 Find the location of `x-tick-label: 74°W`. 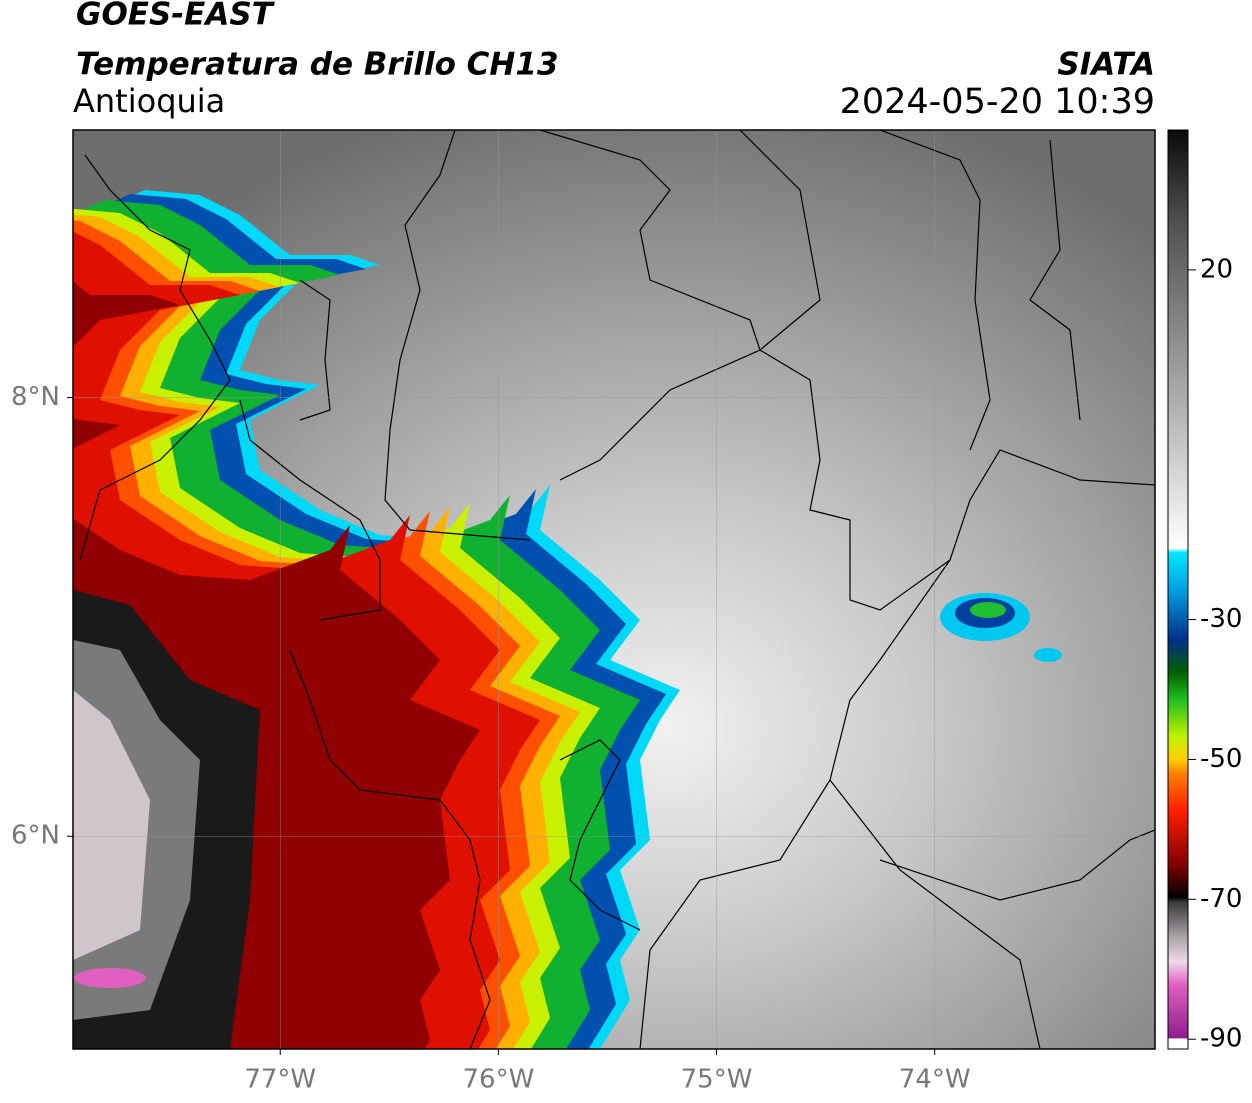

x-tick-label: 74°W is located at coordinates (935, 1080).